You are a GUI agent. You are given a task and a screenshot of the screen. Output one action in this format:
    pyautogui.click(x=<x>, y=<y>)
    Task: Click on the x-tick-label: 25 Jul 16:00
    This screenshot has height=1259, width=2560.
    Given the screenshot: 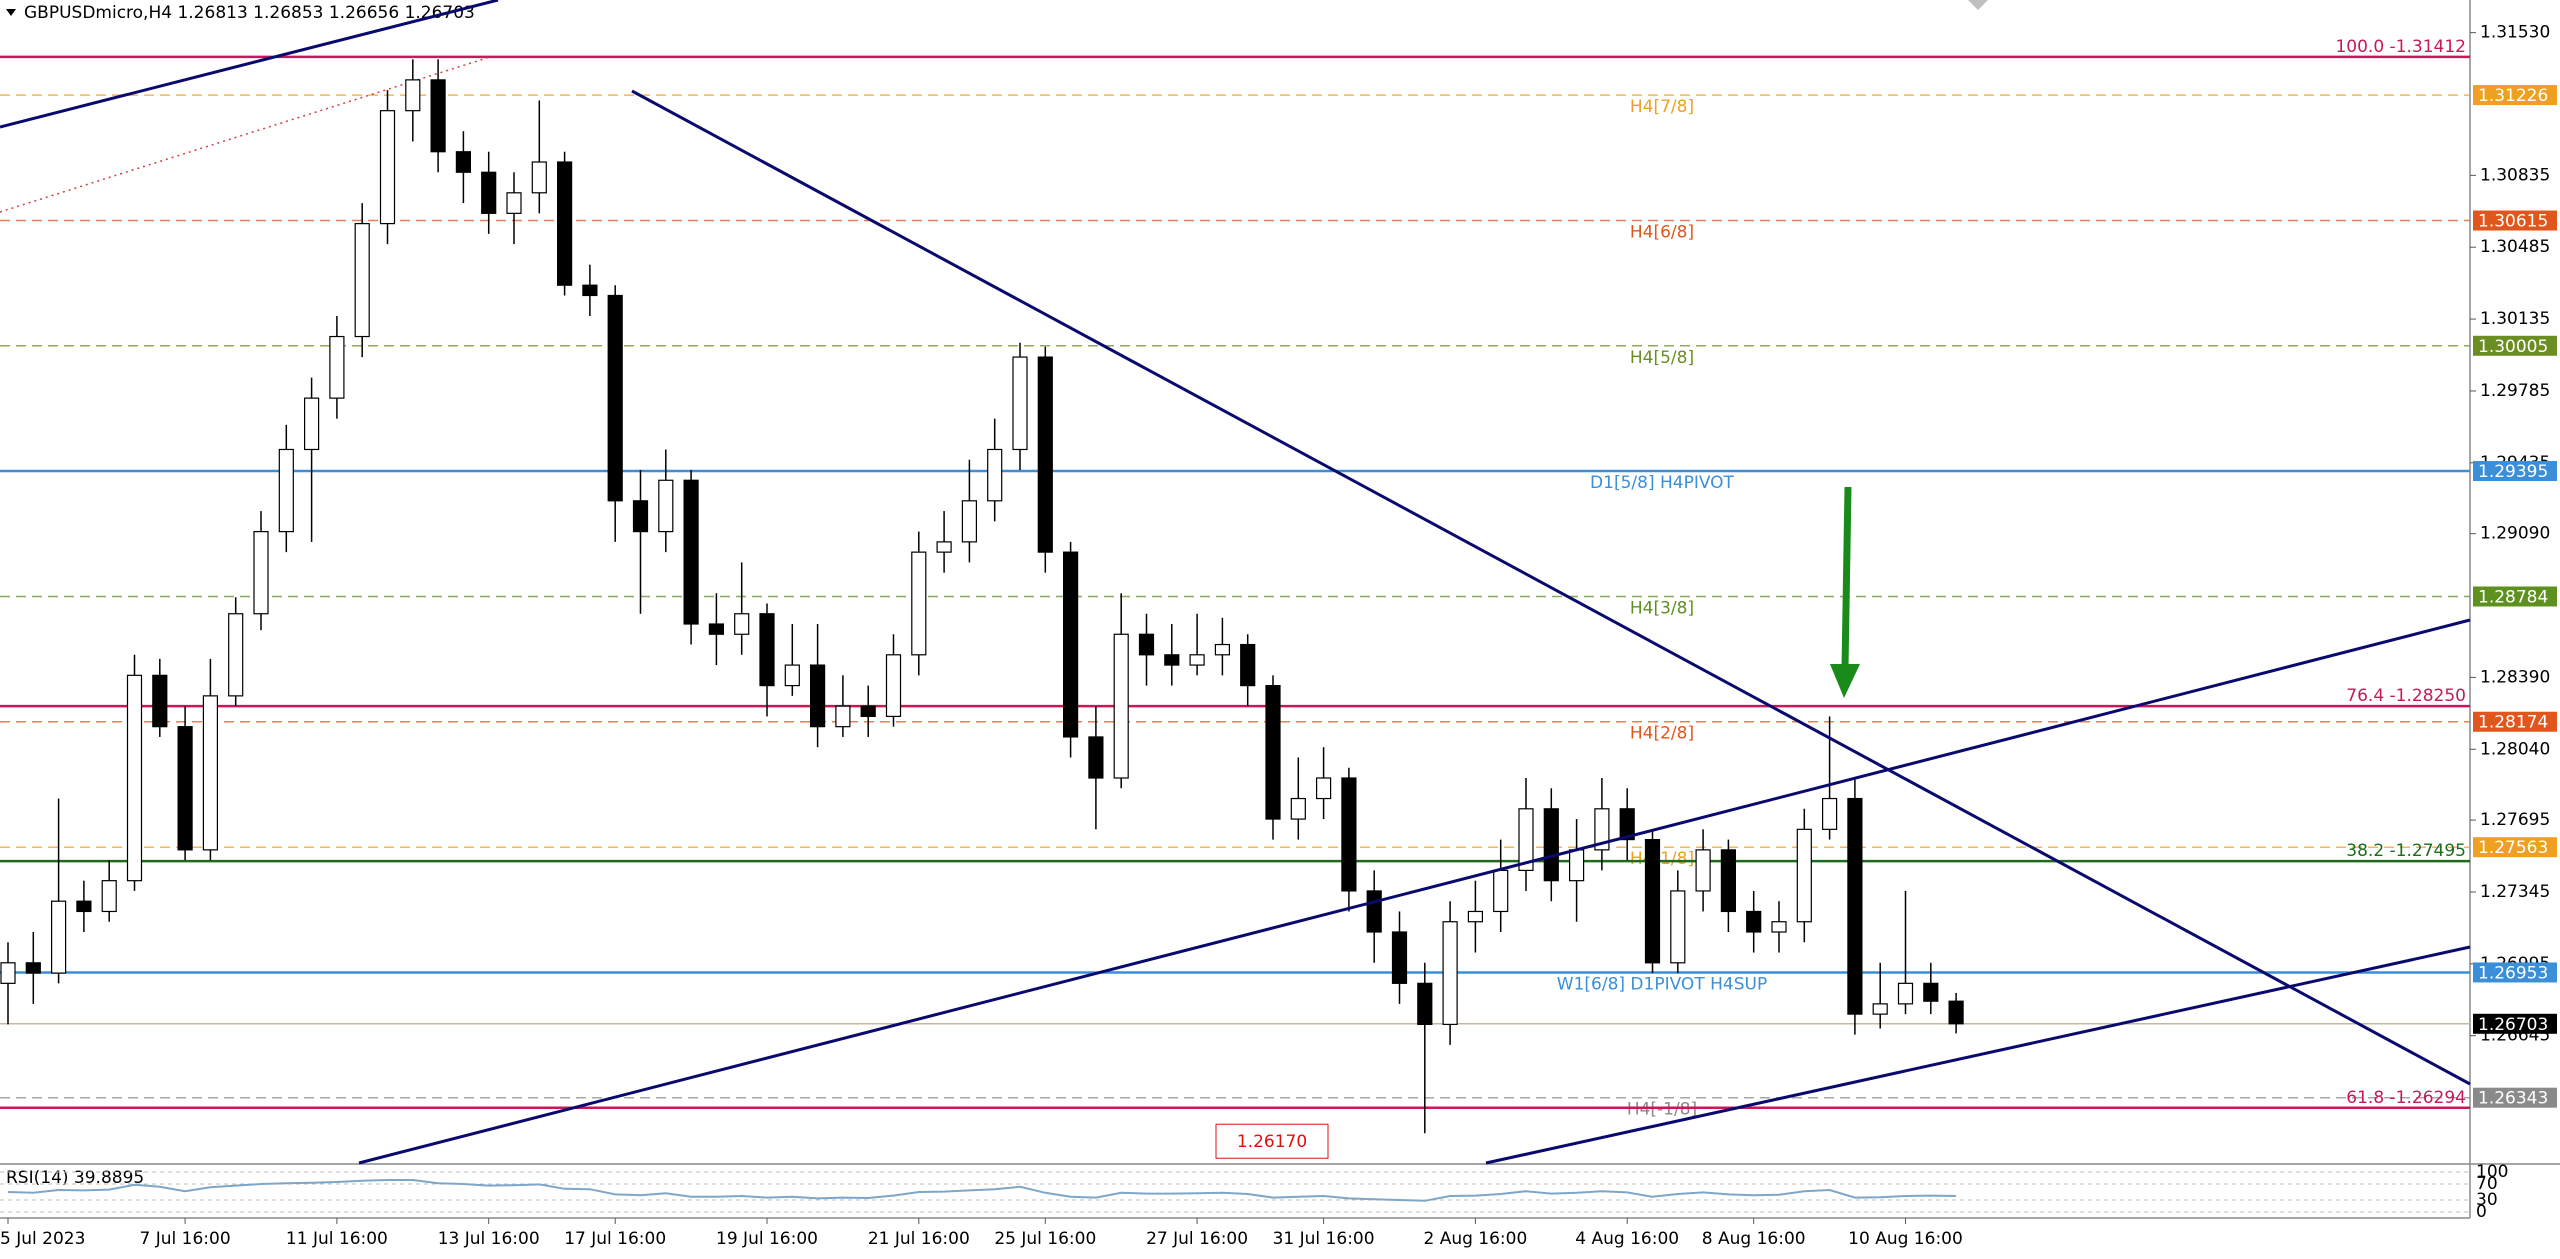 What is the action you would take?
    pyautogui.click(x=1045, y=1239)
    